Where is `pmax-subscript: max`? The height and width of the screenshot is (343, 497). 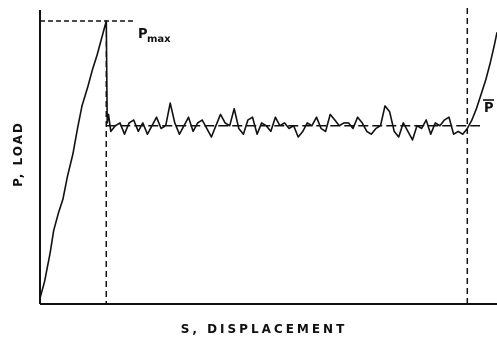
pmax-subscript: max is located at coordinates (159, 39).